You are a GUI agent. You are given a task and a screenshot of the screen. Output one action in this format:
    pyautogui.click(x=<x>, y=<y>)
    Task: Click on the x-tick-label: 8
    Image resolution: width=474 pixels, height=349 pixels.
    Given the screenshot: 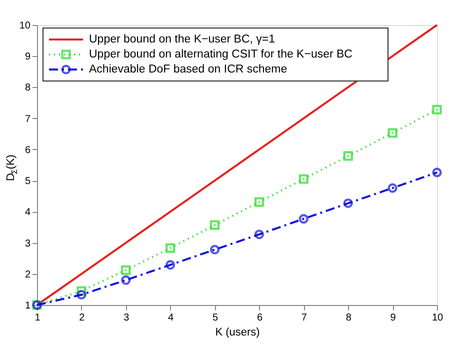 What is the action you would take?
    pyautogui.click(x=349, y=318)
    